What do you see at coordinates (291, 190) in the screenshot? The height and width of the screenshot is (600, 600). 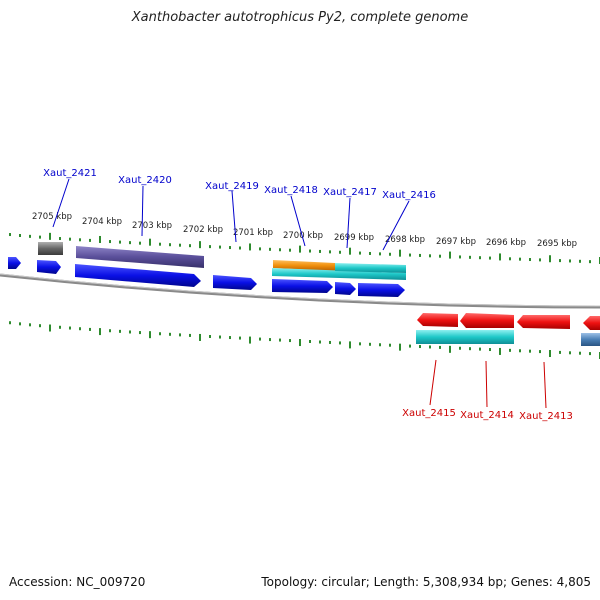 I see `gene-label: Xaut_2418` at bounding box center [291, 190].